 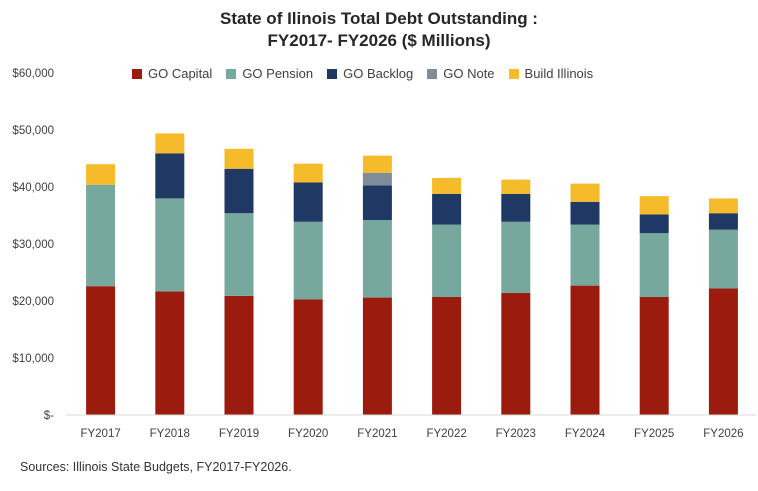 What do you see at coordinates (231, 73) in the screenshot?
I see `legend-swatch-go-pension` at bounding box center [231, 73].